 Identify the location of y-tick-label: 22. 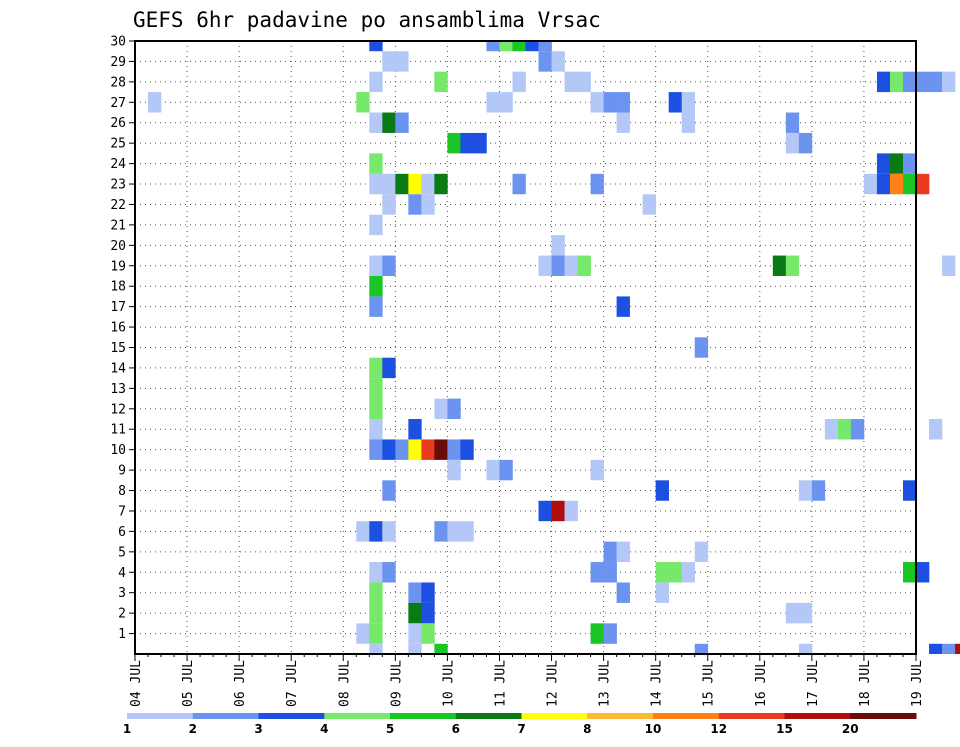
(118, 205).